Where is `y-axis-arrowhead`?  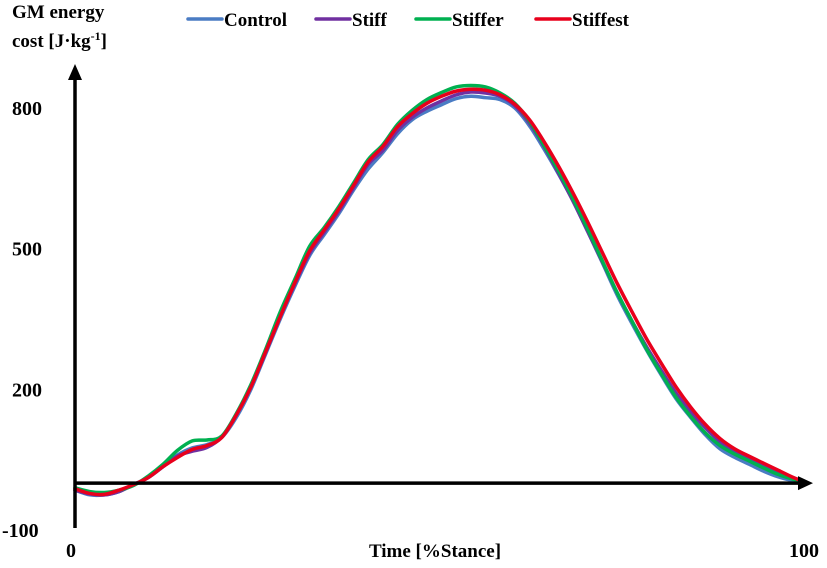 y-axis-arrowhead is located at coordinates (75, 72).